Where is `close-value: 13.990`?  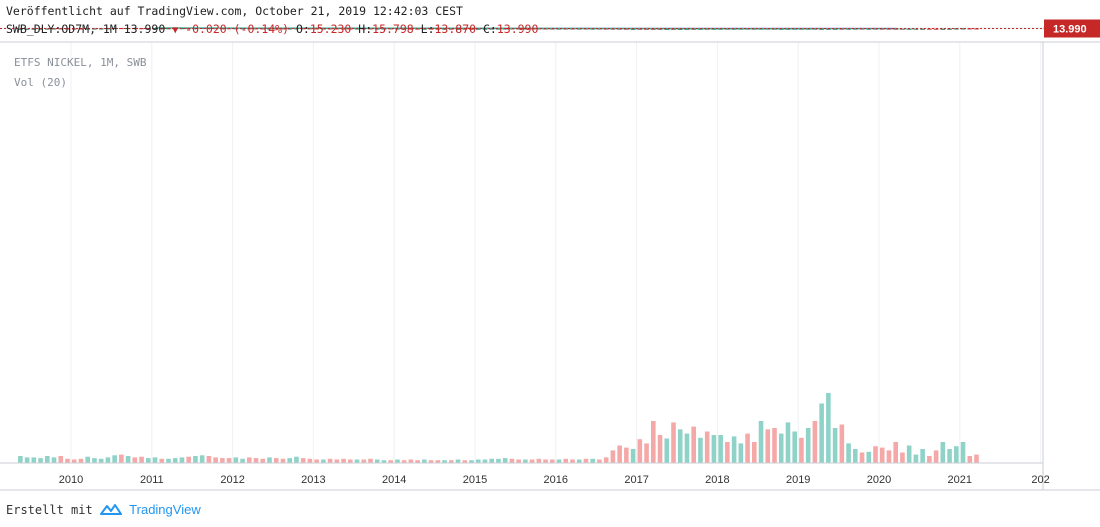 close-value: 13.990 is located at coordinates (517, 29).